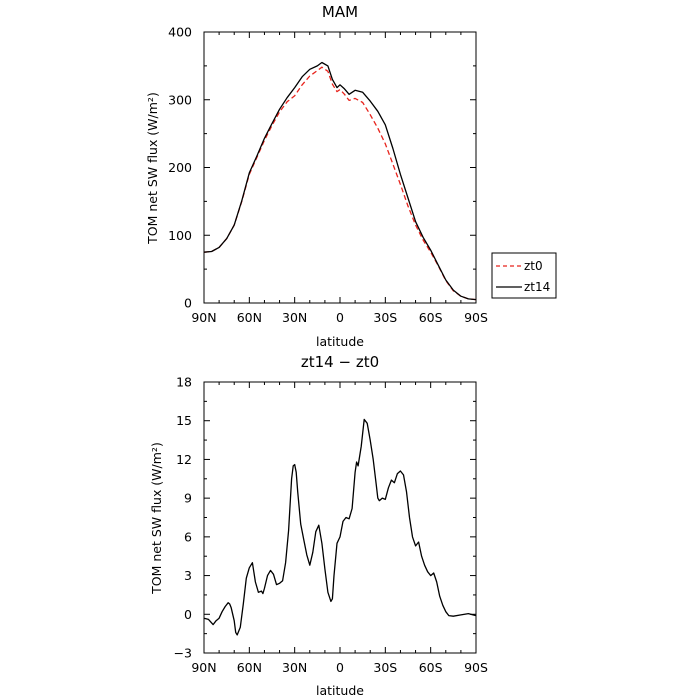 The width and height of the screenshot is (700, 700). What do you see at coordinates (183, 653) in the screenshot?
I see `y-tick-label: −3` at bounding box center [183, 653].